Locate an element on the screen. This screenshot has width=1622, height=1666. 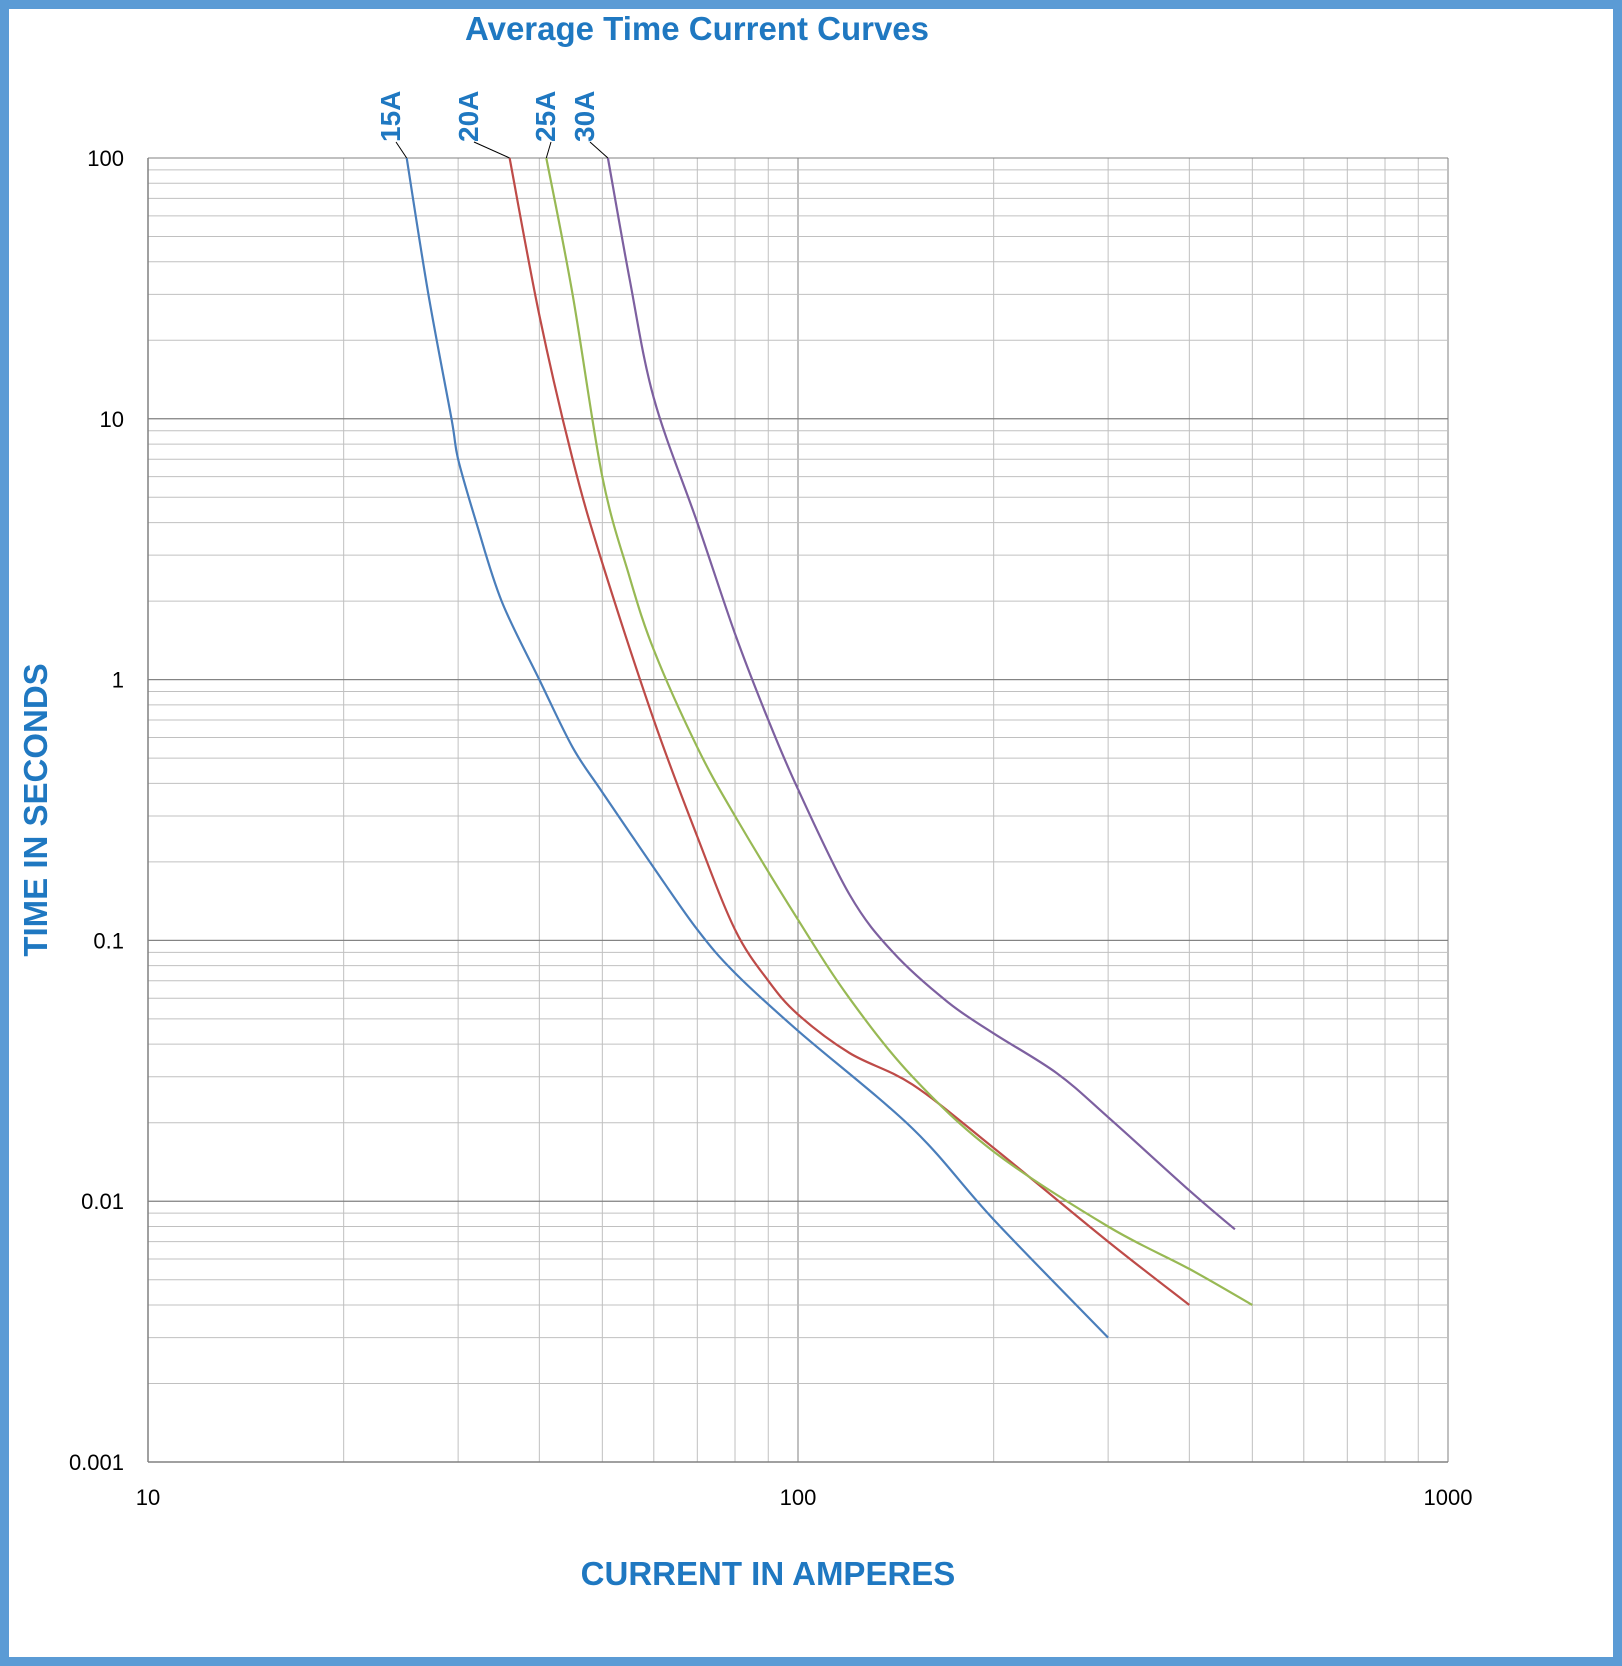
y-axis-title: TIME IN SECONDS is located at coordinates (35, 809).